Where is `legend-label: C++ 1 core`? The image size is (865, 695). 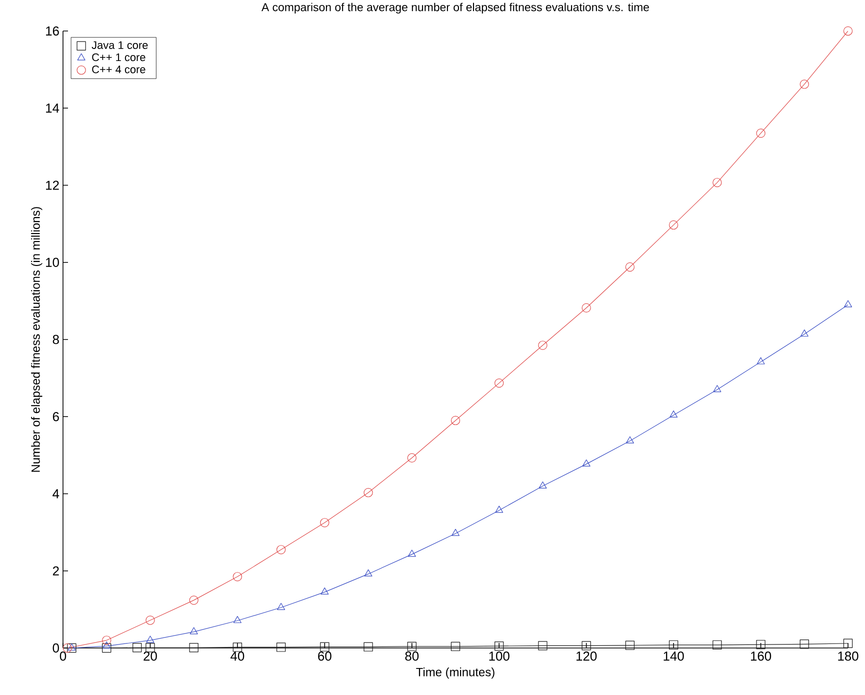 legend-label: C++ 1 core is located at coordinates (119, 57).